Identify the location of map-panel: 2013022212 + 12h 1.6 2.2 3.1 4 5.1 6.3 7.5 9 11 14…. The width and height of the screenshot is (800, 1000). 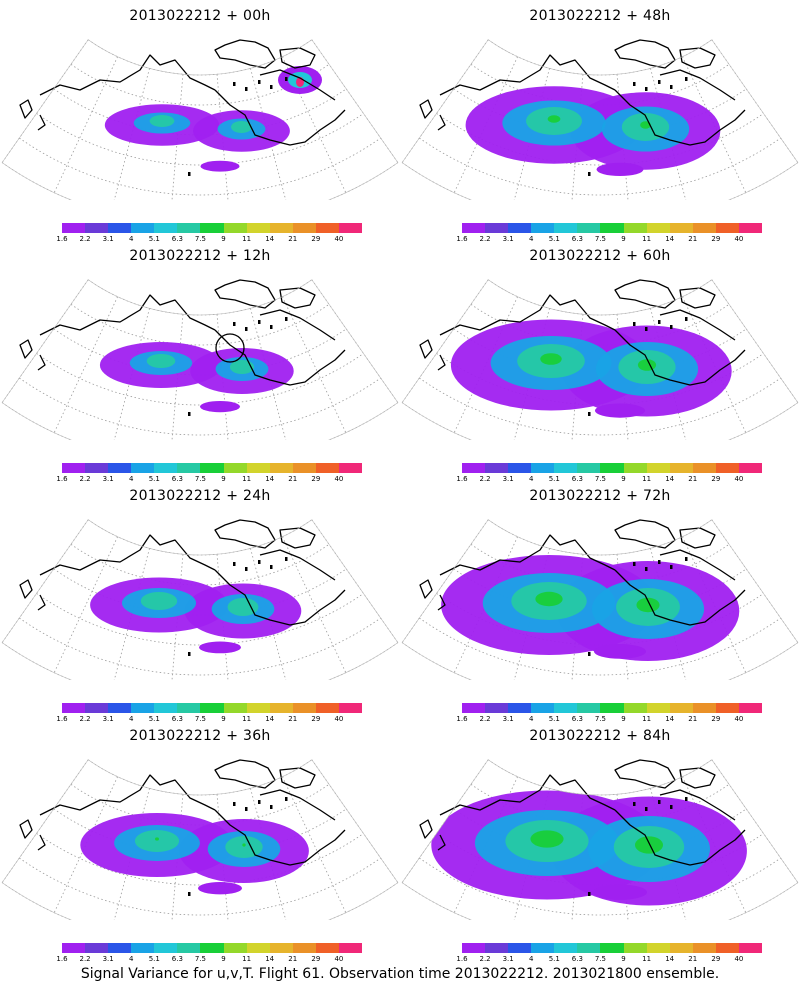
(200, 361).